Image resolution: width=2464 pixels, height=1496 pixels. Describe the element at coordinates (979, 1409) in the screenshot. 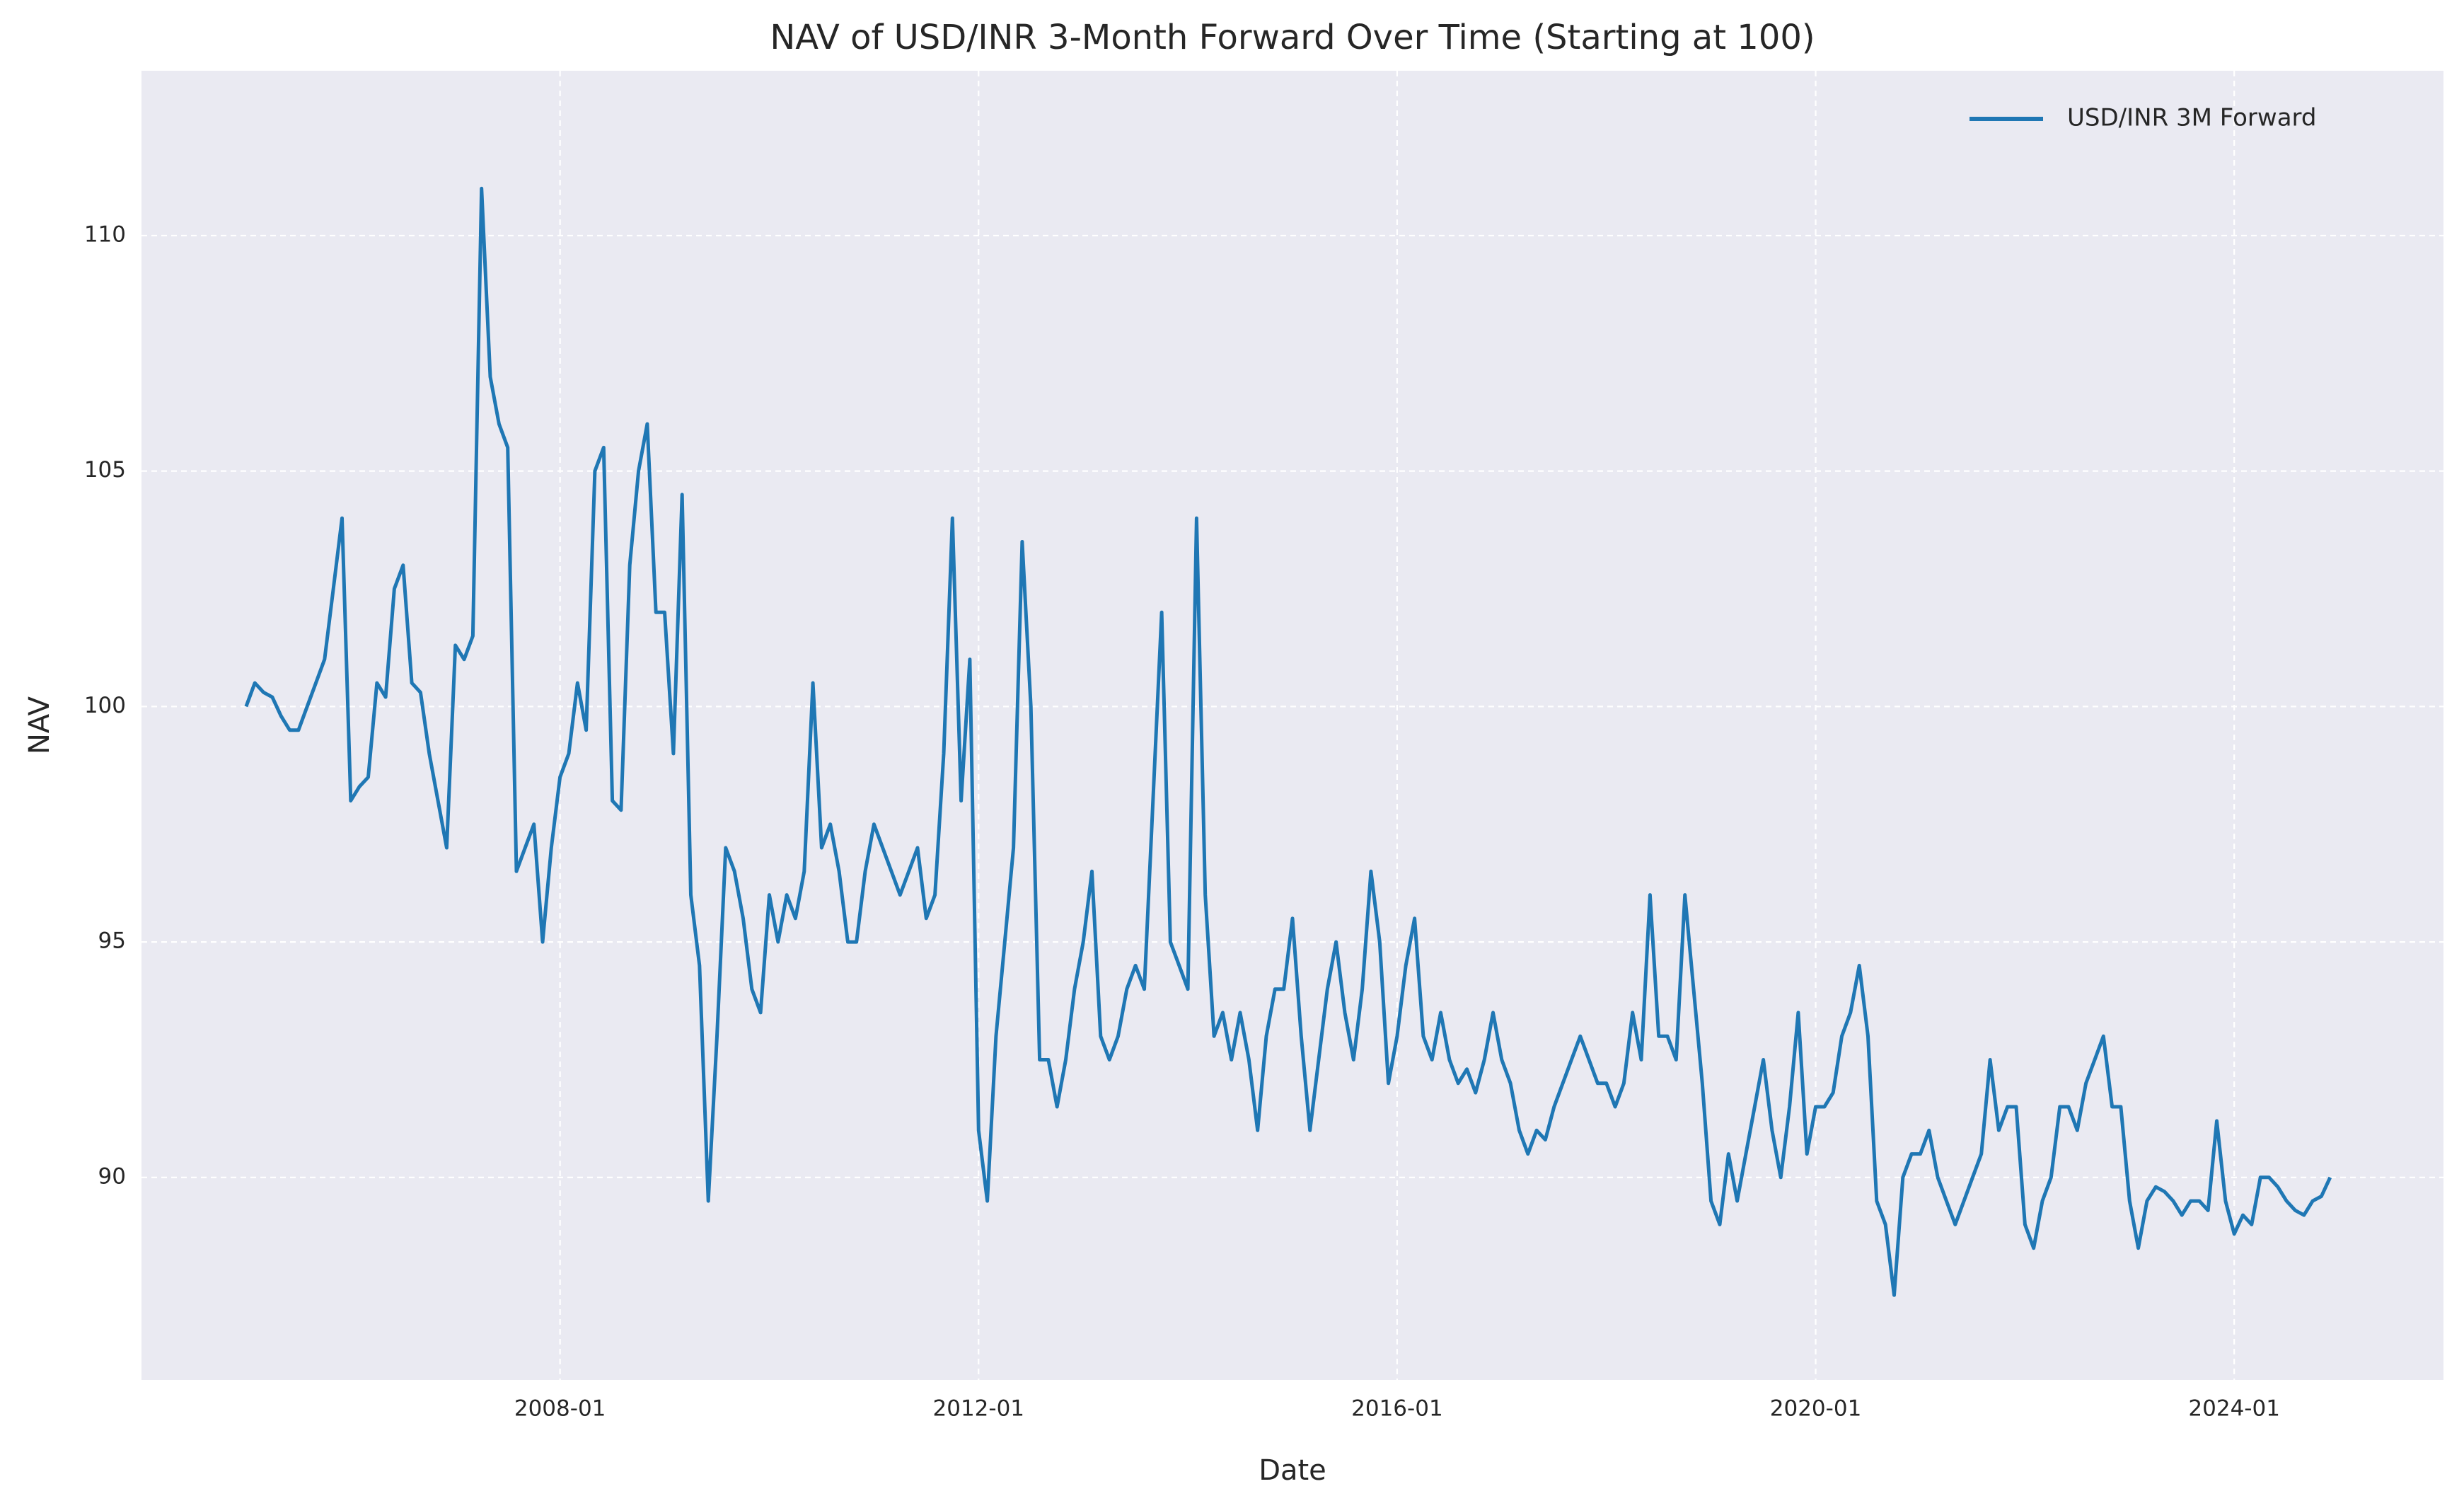

I see `x-tick-label: 2012-01` at that location.